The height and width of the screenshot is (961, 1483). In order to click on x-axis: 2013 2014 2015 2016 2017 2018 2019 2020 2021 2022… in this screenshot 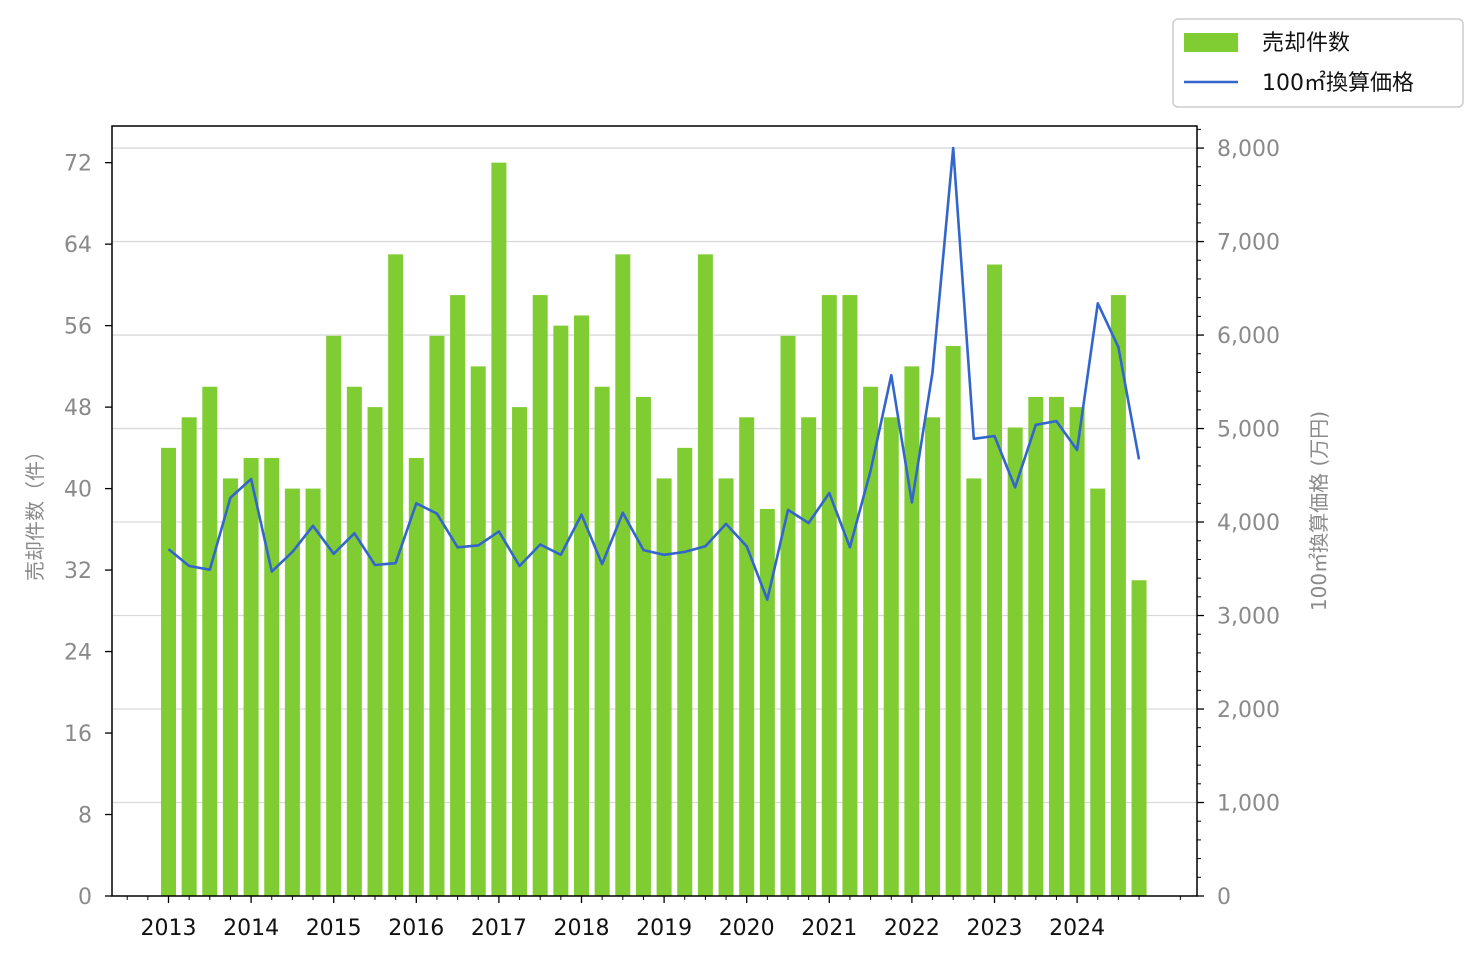, I will do `click(653, 918)`.